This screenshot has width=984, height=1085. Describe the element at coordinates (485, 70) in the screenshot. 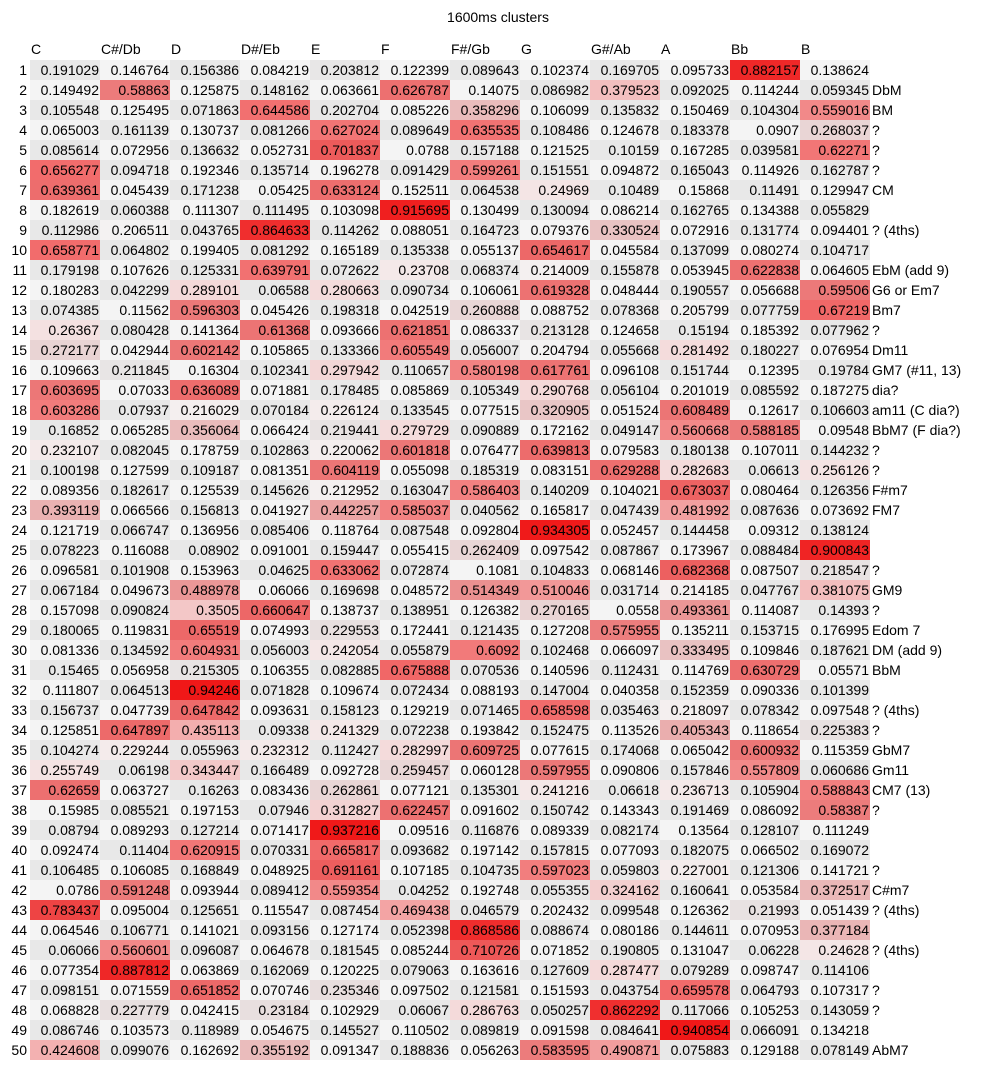

I see `heatmap-cell: 0.089643` at that location.